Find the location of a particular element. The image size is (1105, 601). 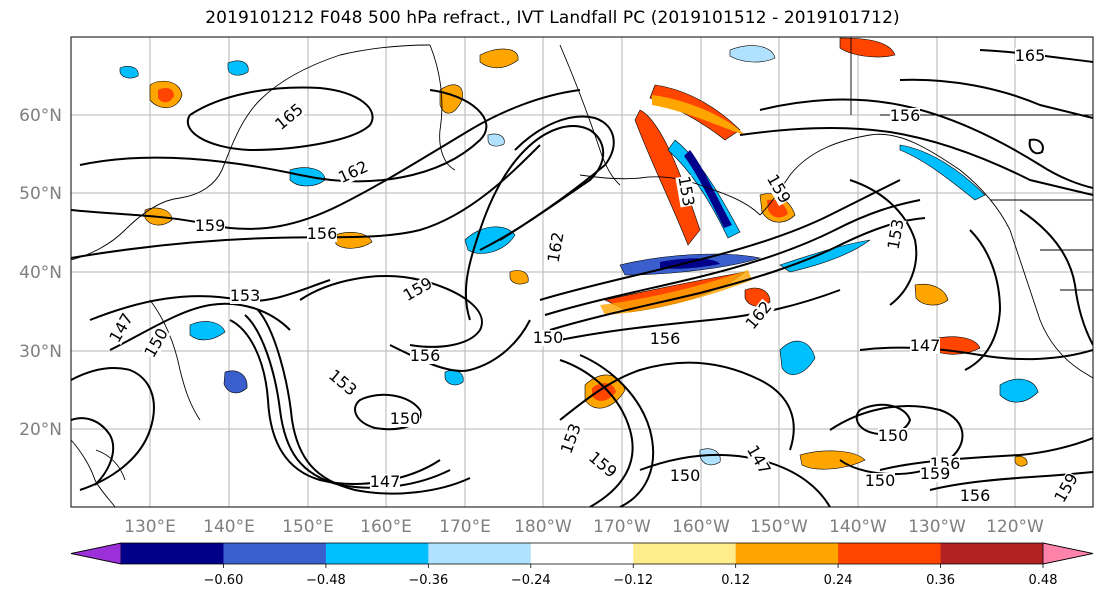

contour-central-bend is located at coordinates (596, 433).